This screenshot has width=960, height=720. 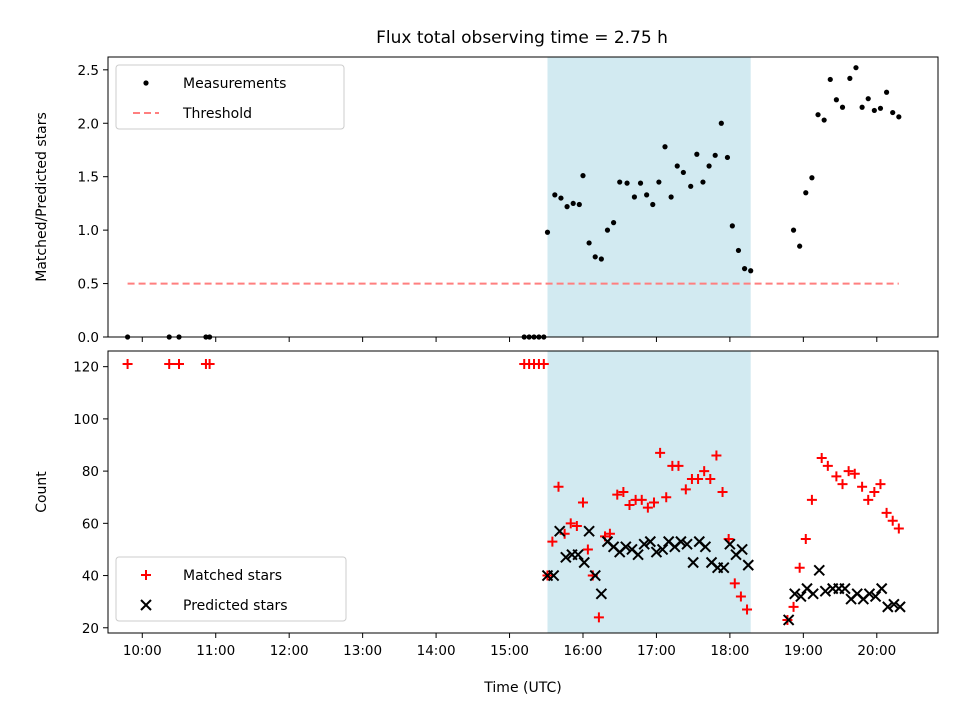 I want to click on legend-handle, so click(x=146, y=575).